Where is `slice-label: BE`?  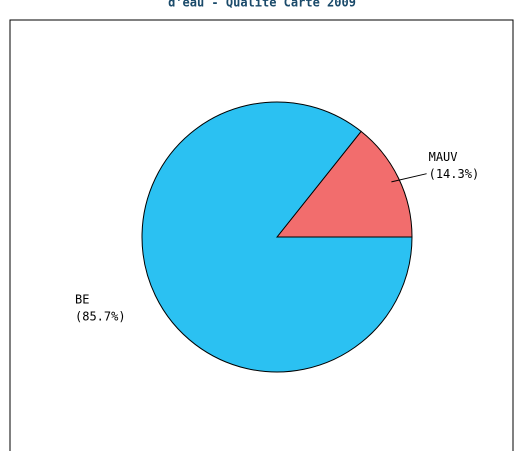 slice-label: BE is located at coordinates (82, 300).